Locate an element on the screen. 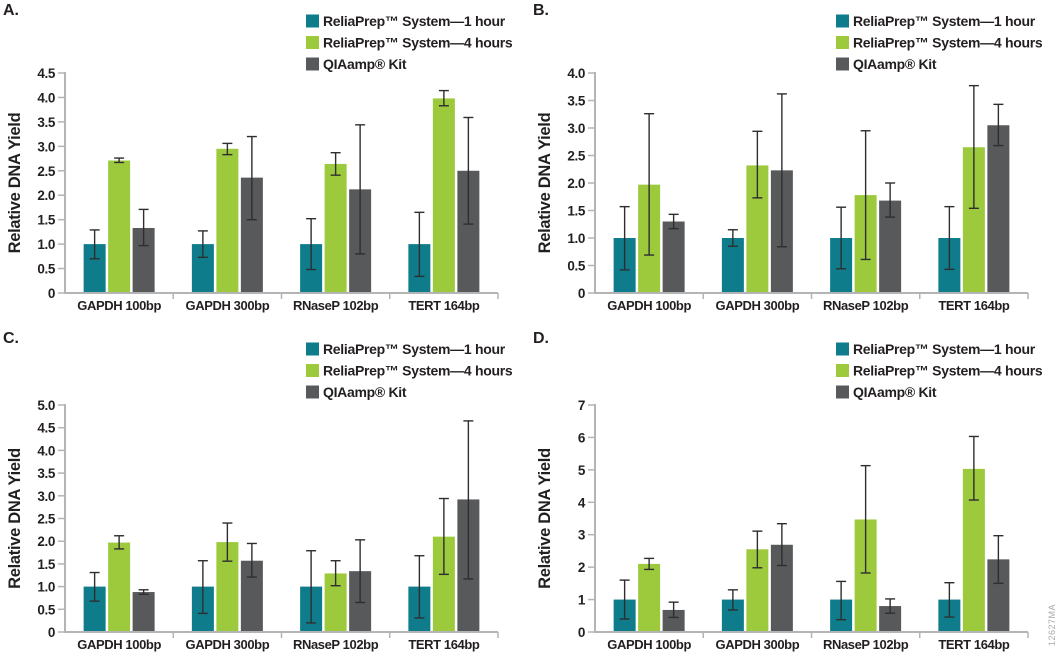 The height and width of the screenshot is (656, 1060). y-tick-label: 5.0 is located at coordinates (46, 405).